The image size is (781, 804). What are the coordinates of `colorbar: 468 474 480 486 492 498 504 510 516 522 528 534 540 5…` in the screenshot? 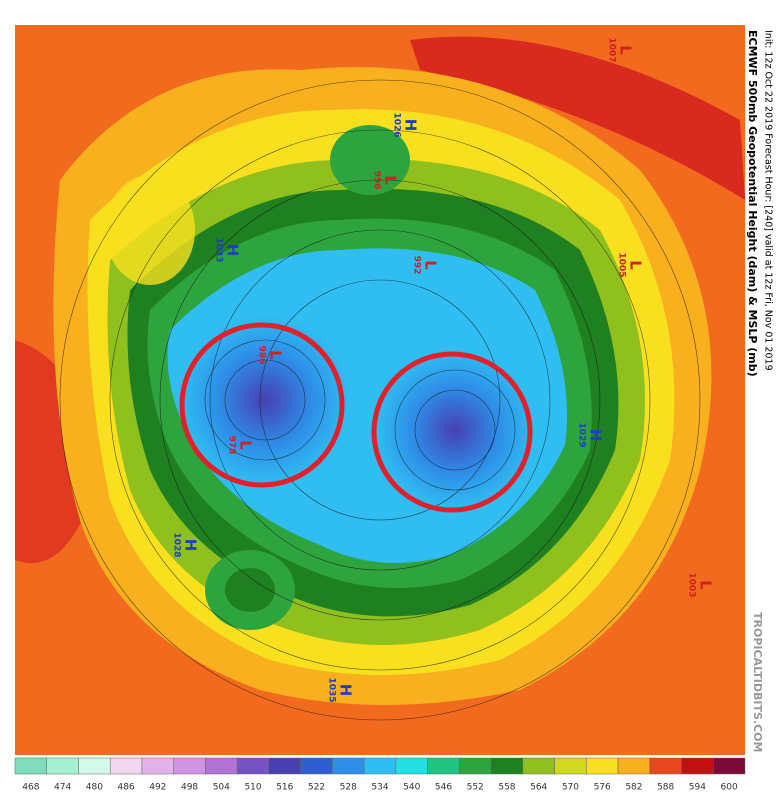 It's located at (380, 775).